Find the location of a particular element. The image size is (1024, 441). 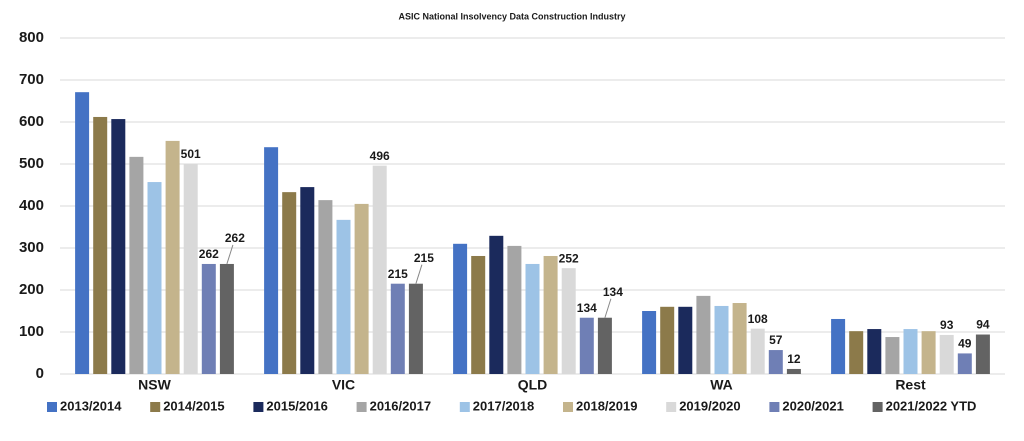

data-label: 496 is located at coordinates (380, 156).